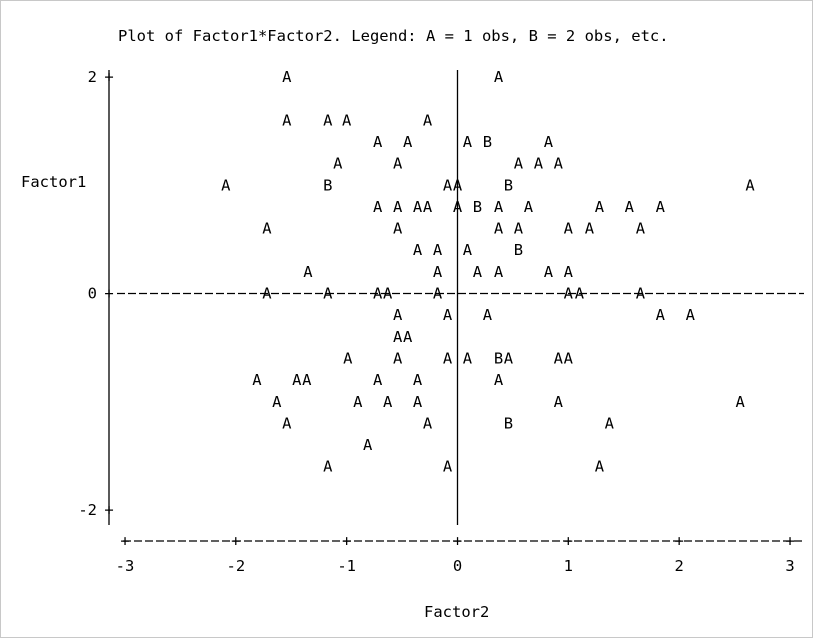 The height and width of the screenshot is (638, 813). I want to click on y-tick-label: 0, so click(92, 294).